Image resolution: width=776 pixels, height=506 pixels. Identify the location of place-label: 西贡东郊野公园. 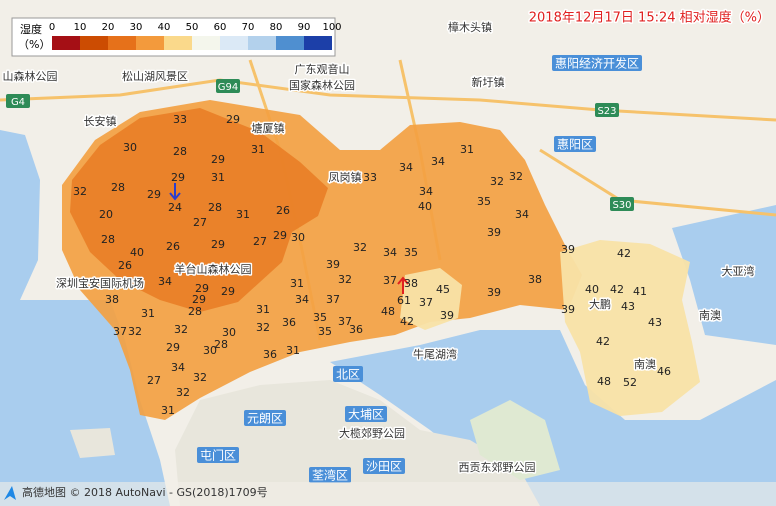
(497, 467).